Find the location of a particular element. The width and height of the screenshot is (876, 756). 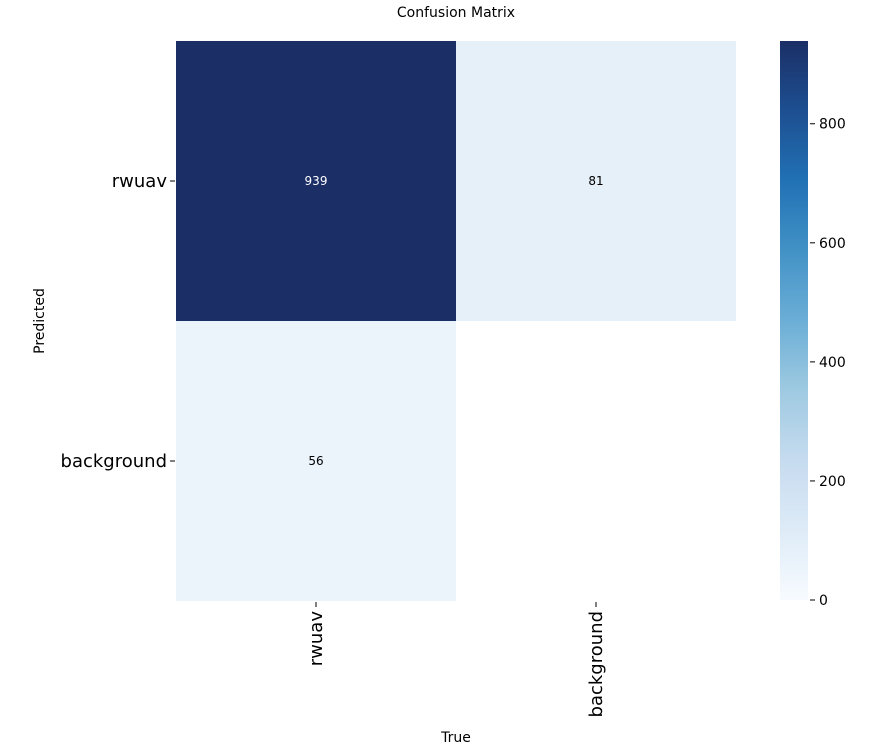

y-tick-label: background is located at coordinates (114, 461).